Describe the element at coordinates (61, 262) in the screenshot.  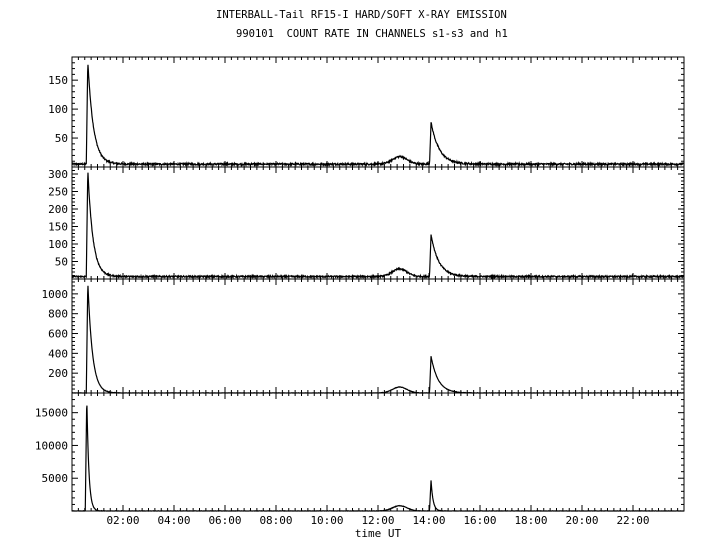
I see `y-tick-label-s2: 50` at that location.